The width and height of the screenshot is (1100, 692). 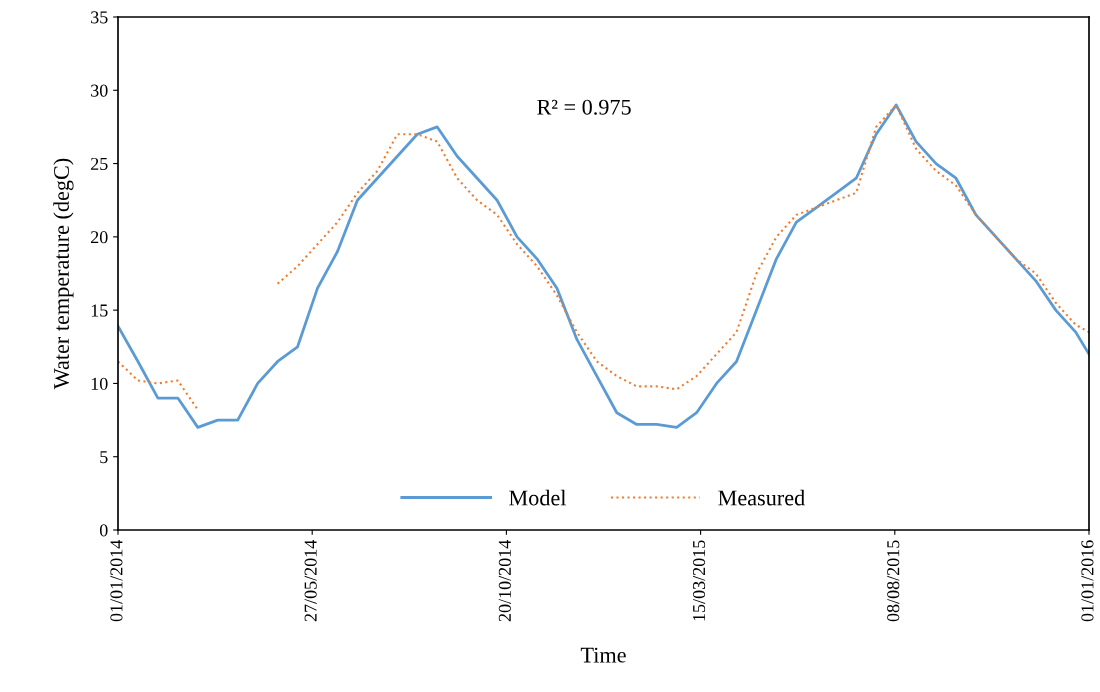 I want to click on y-axis-title: Water temperature (degC), so click(x=63, y=274).